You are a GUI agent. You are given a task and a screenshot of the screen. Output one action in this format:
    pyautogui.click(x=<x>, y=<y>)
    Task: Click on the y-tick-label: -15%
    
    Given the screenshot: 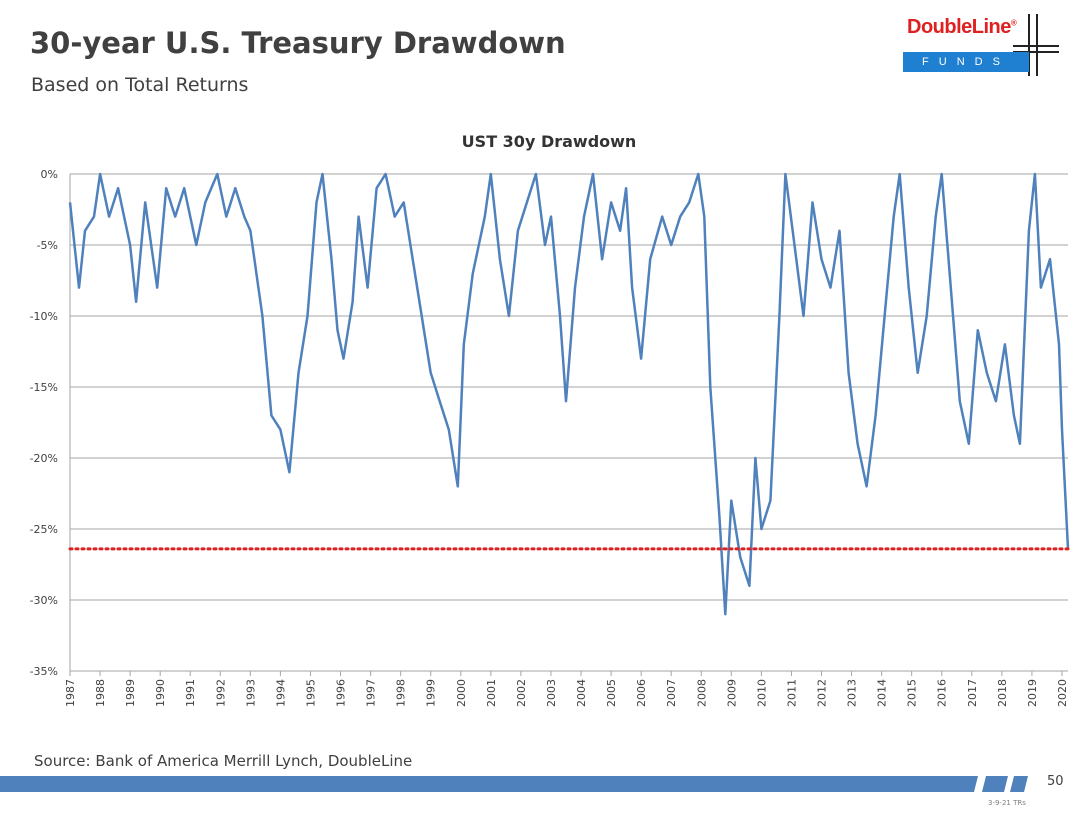 What is the action you would take?
    pyautogui.click(x=44, y=387)
    